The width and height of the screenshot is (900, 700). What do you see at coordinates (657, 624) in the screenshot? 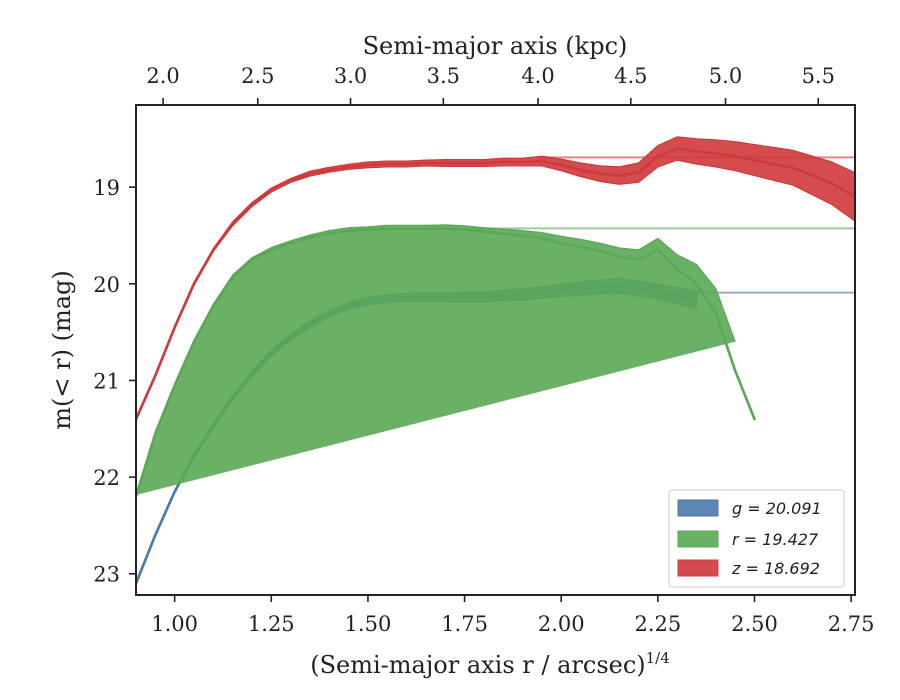
I see `x-tick-label: 2.25` at bounding box center [657, 624].